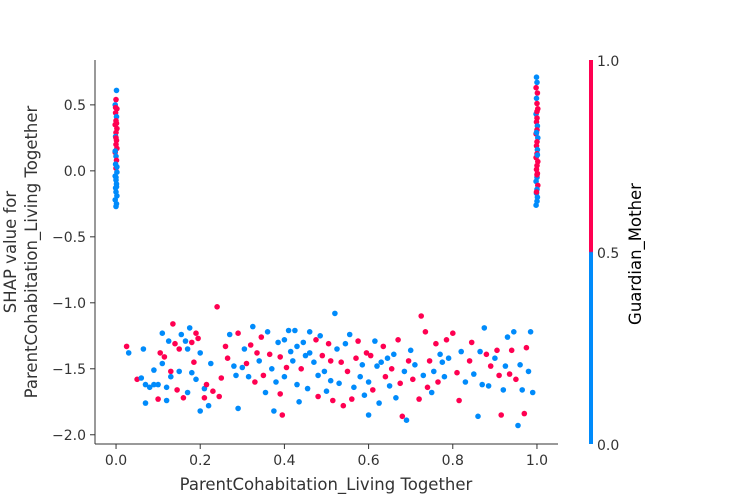 Image resolution: width=750 pixels, height=500 pixels. Describe the element at coordinates (73, 271) in the screenshot. I see `y-axis-ticks: 0.5 0.0 −0.5 −1.0 −1.5 −2.0` at that location.